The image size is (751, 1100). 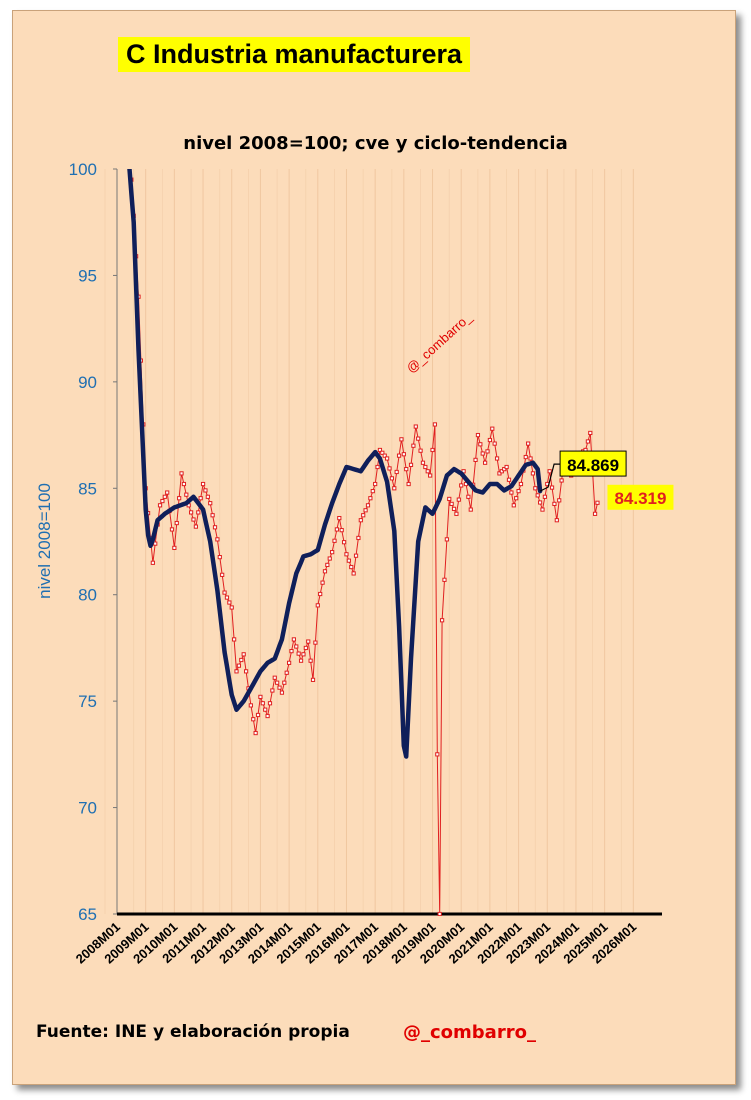 I want to click on y-tick-label-4: 85, so click(x=87, y=488).